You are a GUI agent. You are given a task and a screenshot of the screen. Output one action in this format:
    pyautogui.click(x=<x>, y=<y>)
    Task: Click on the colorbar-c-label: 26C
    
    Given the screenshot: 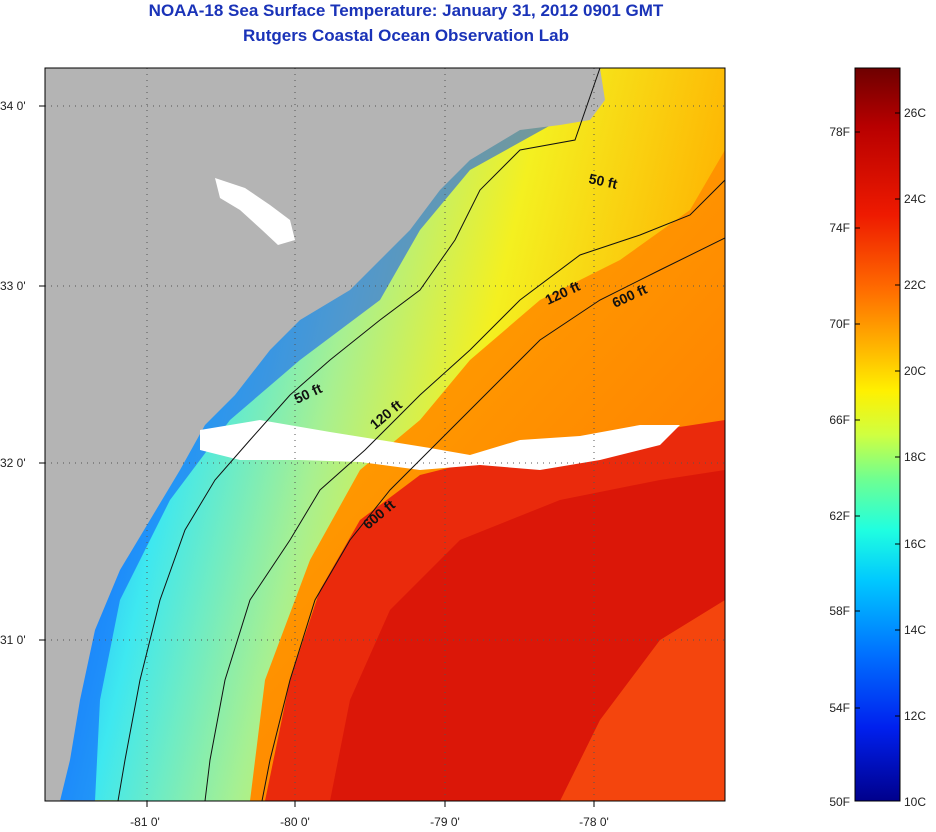 What is the action you would take?
    pyautogui.click(x=915, y=113)
    